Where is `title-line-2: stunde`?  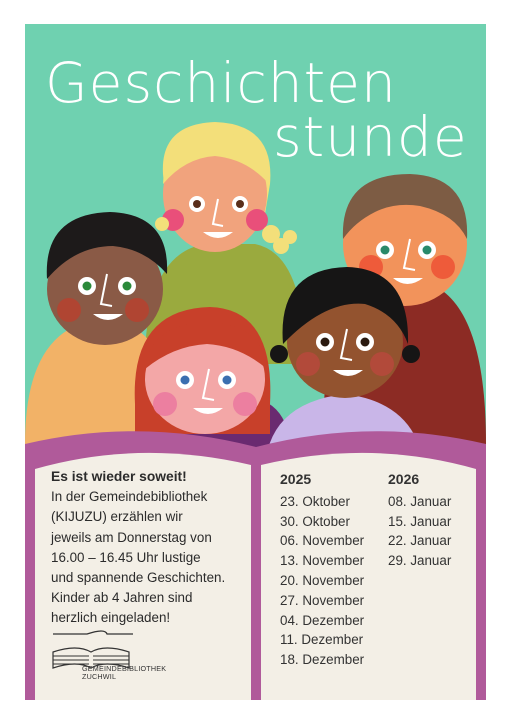 title-line-2: stunde is located at coordinates (370, 137).